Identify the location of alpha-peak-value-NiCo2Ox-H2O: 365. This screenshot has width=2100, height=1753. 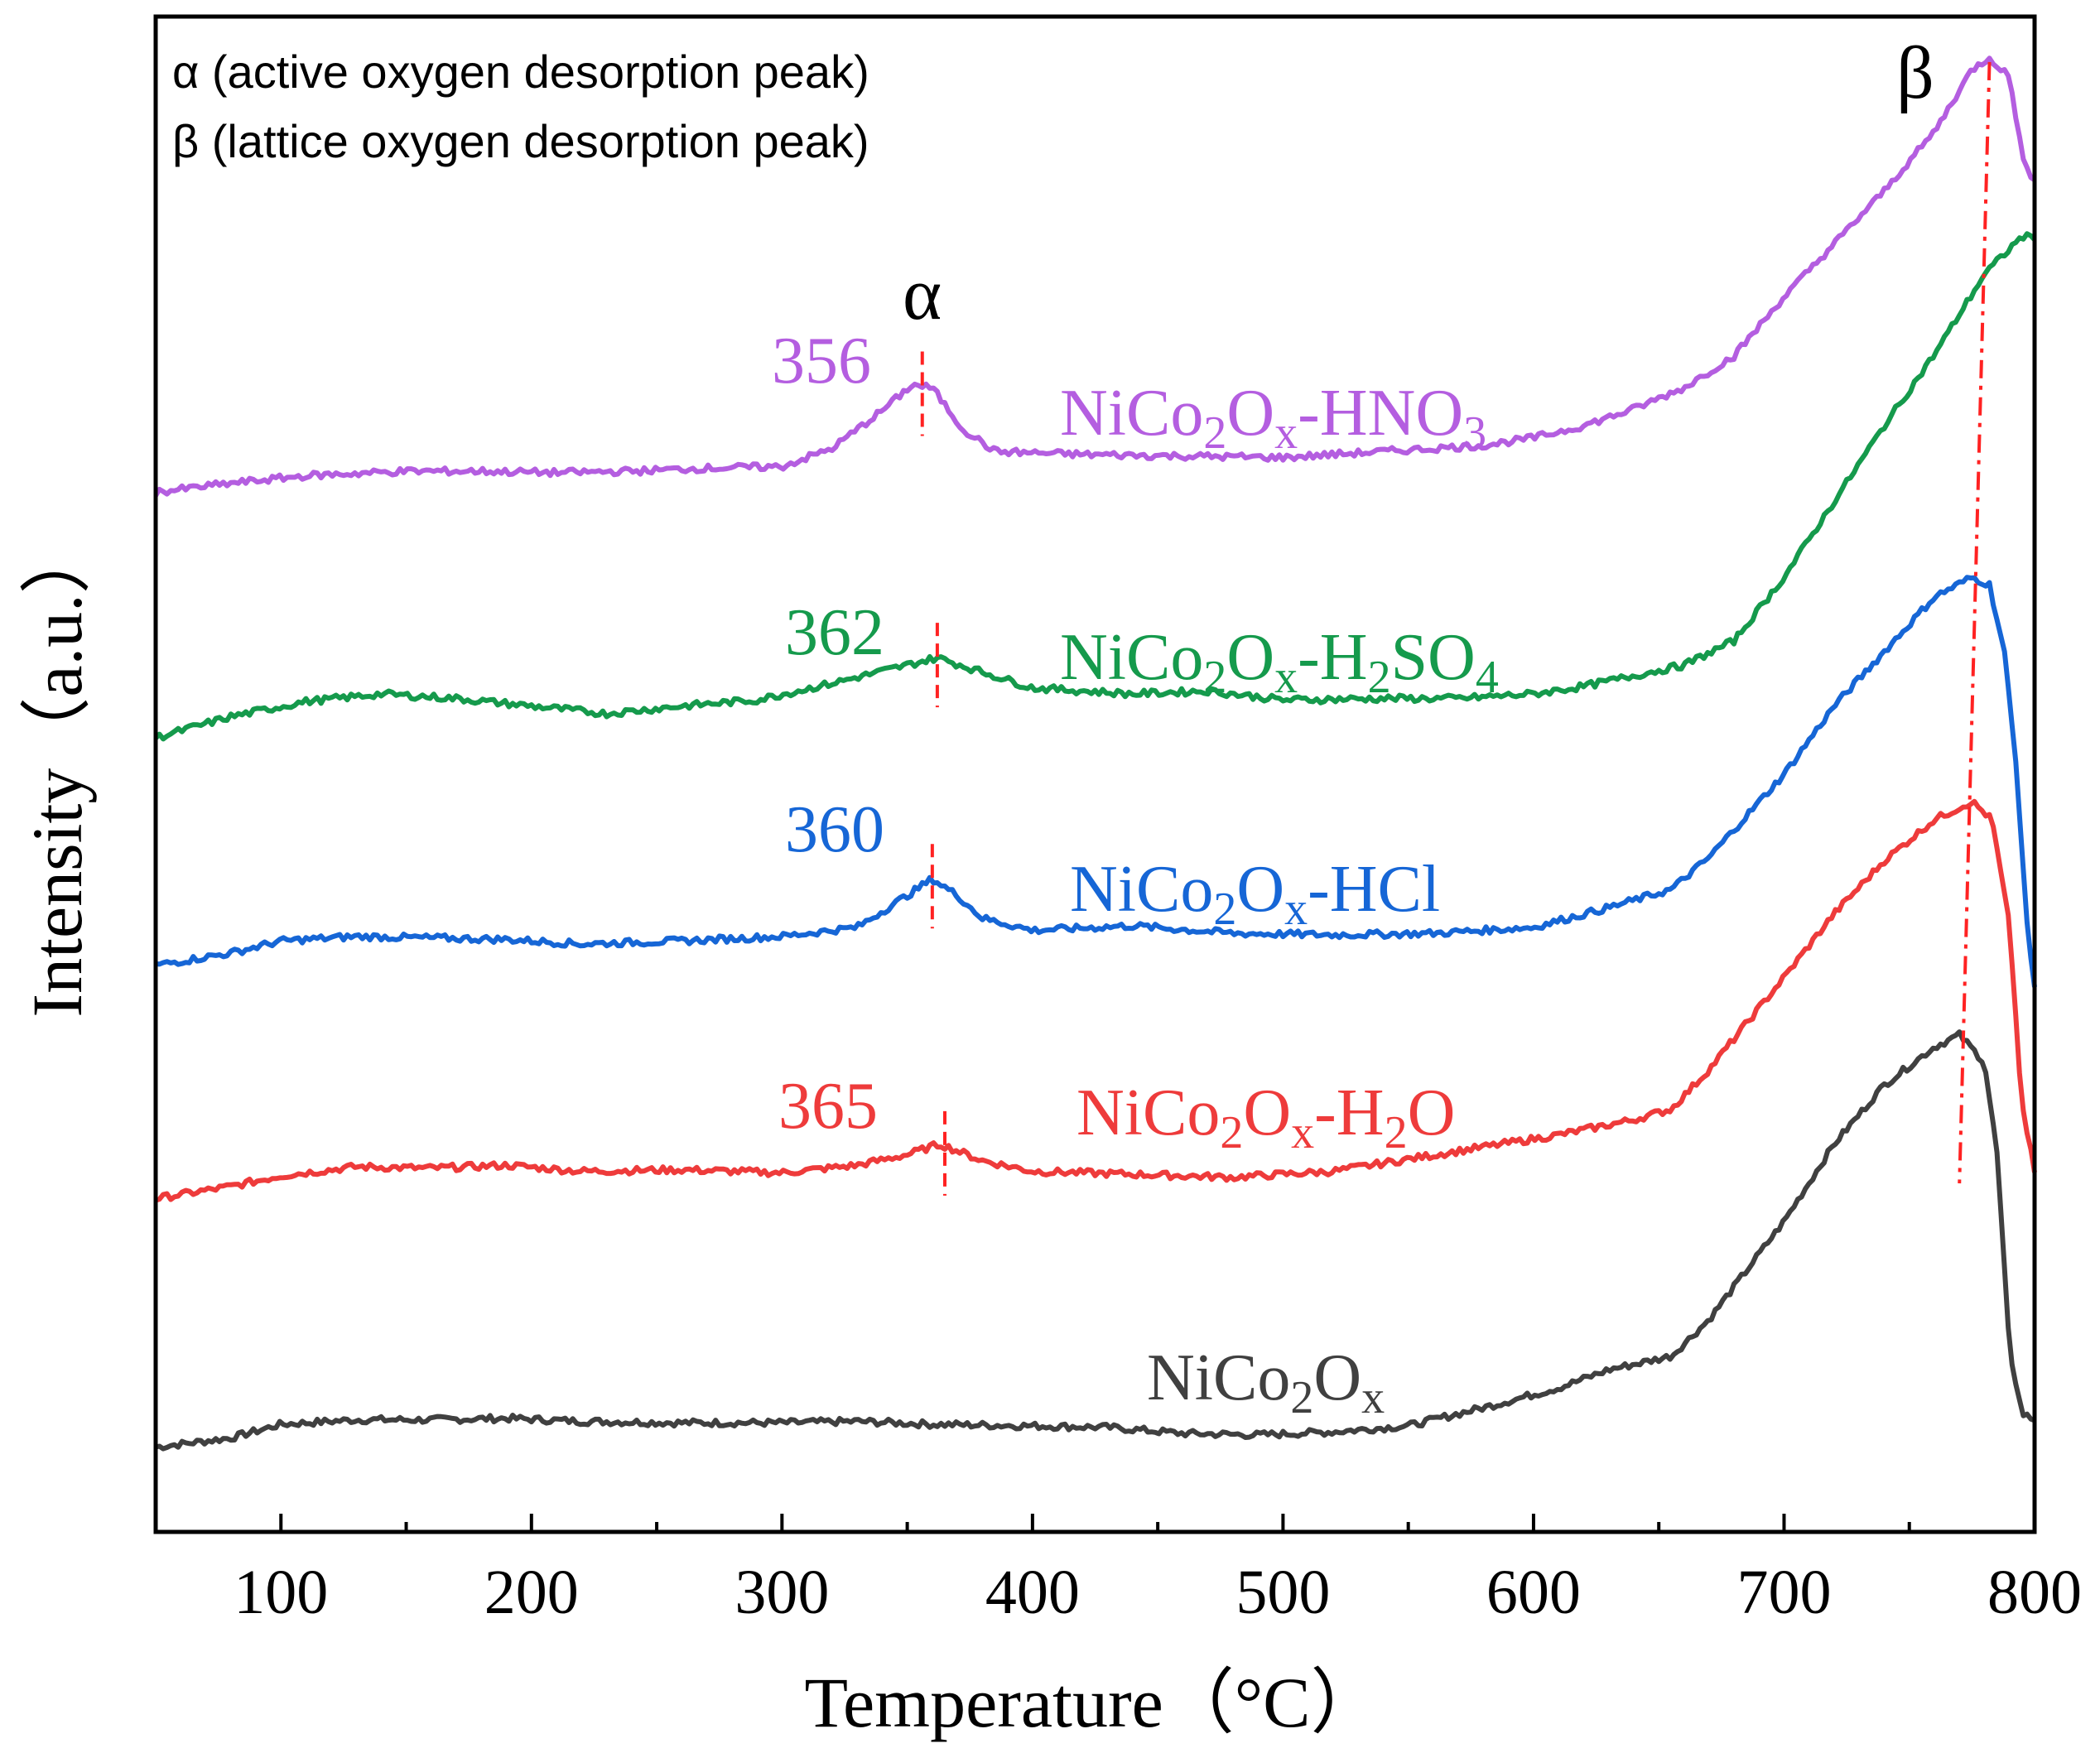
(828, 1106).